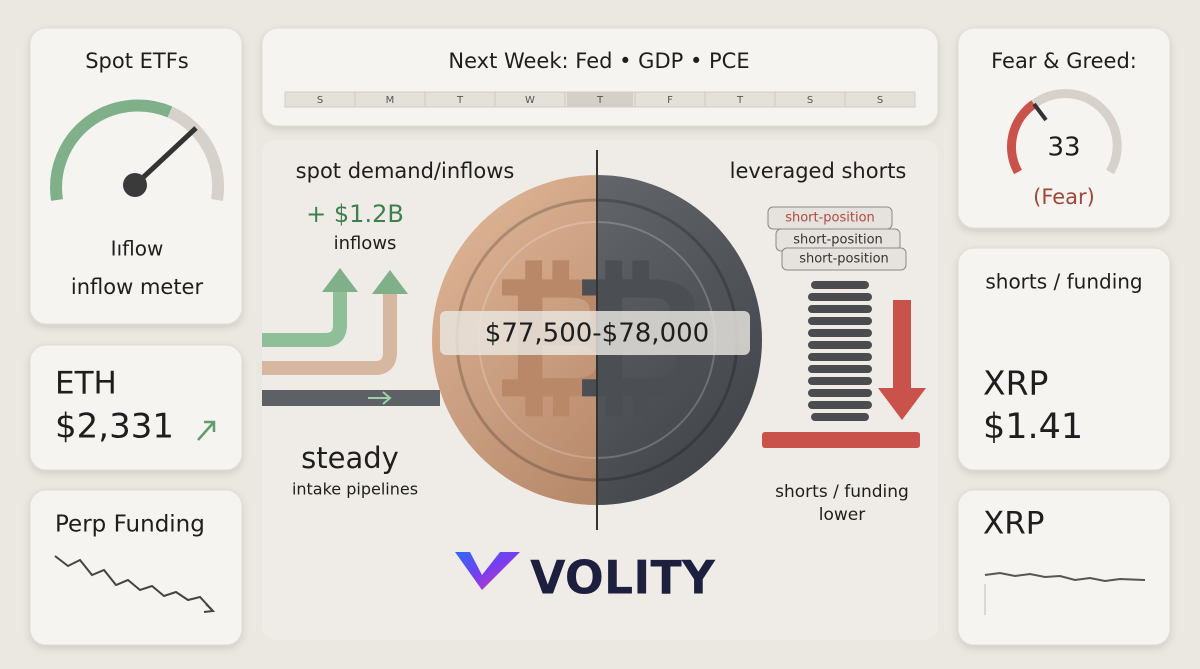  Describe the element at coordinates (598, 61) in the screenshot. I see `calendar-title: Next Week: Fed • GDP • PCE` at that location.